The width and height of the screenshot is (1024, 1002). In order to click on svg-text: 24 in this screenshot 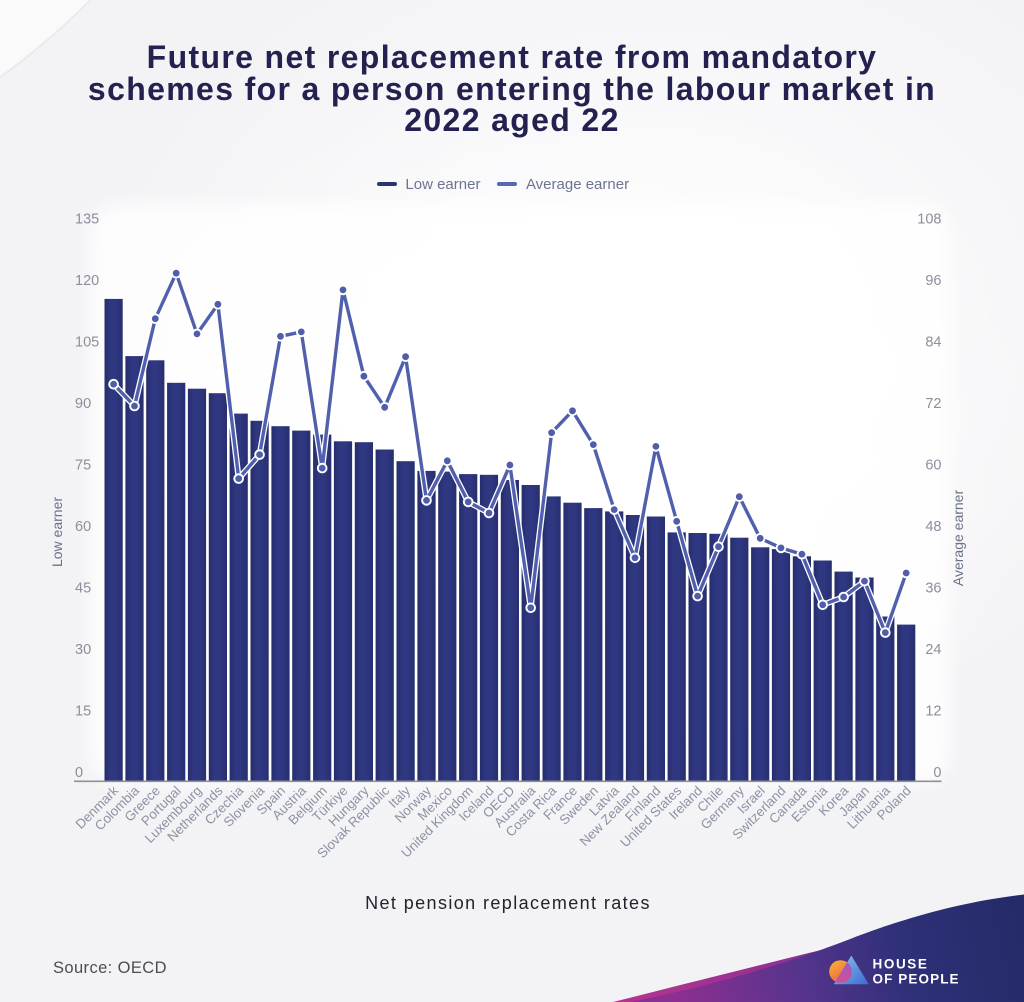, I will do `click(933, 650)`.